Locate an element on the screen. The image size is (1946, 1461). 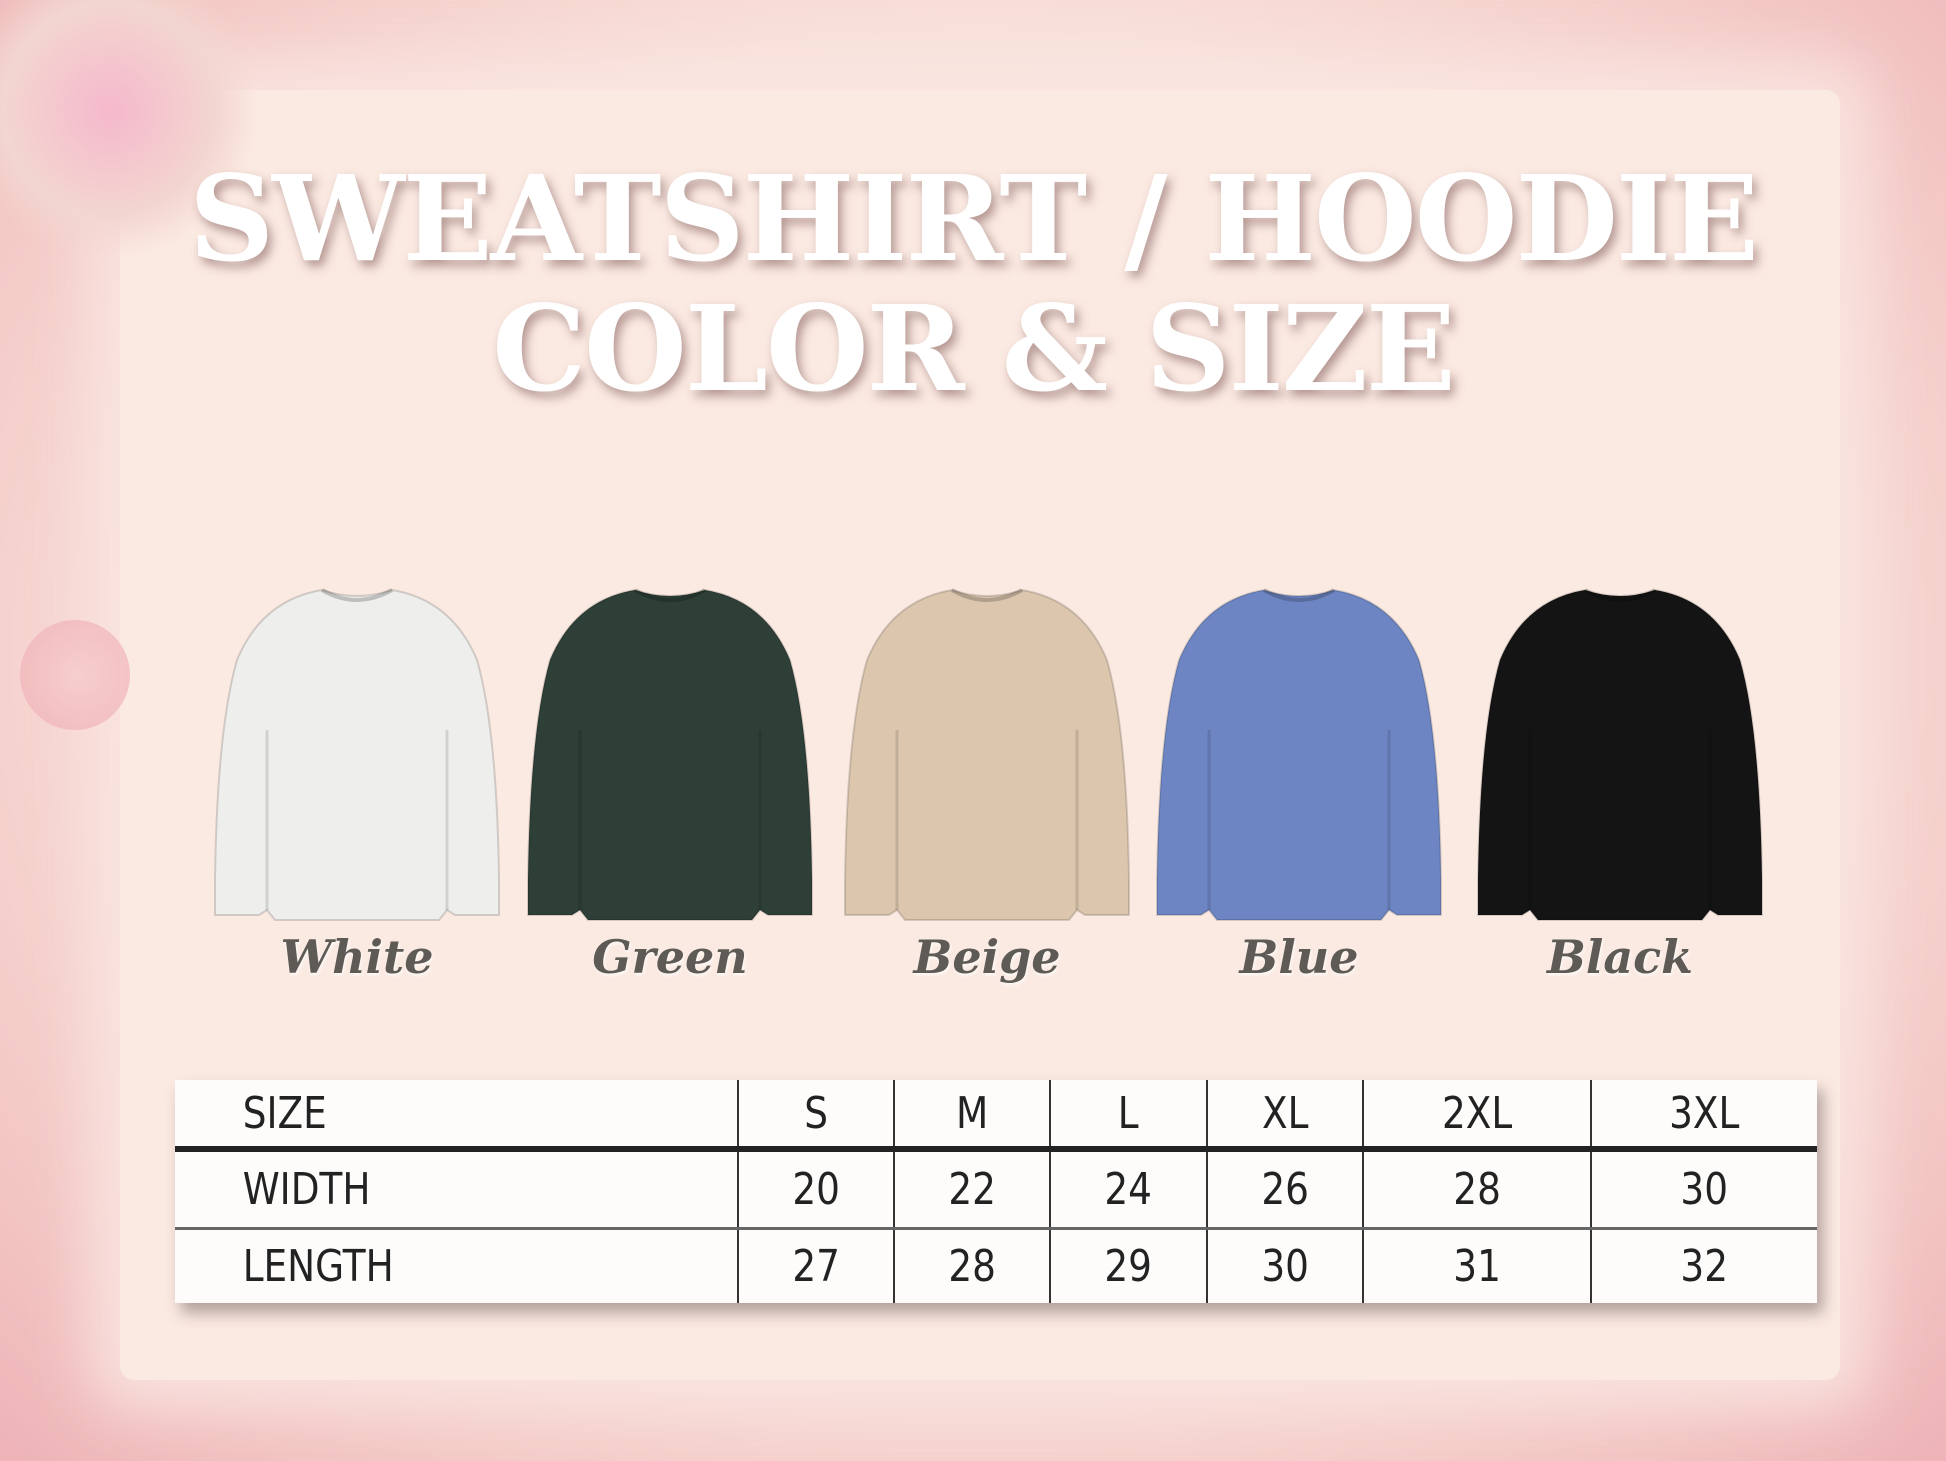
table-cell: 20 is located at coordinates (815, 1189).